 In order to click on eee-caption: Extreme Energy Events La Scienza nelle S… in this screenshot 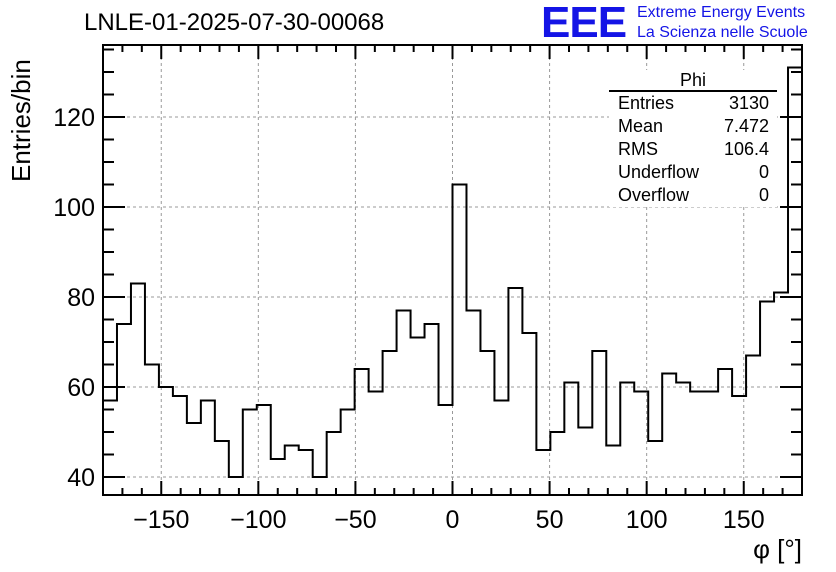, I will do `click(722, 23)`.